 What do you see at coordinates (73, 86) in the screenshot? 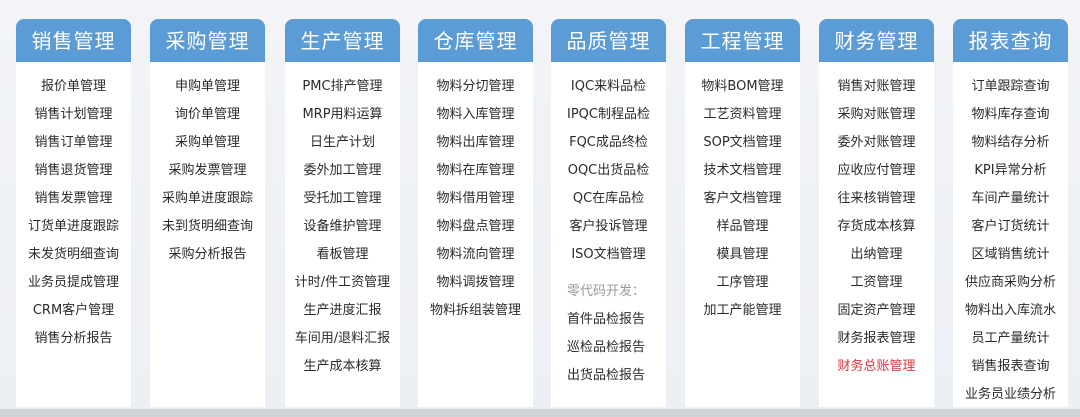
I see `menu-item: 报价单管理` at bounding box center [73, 86].